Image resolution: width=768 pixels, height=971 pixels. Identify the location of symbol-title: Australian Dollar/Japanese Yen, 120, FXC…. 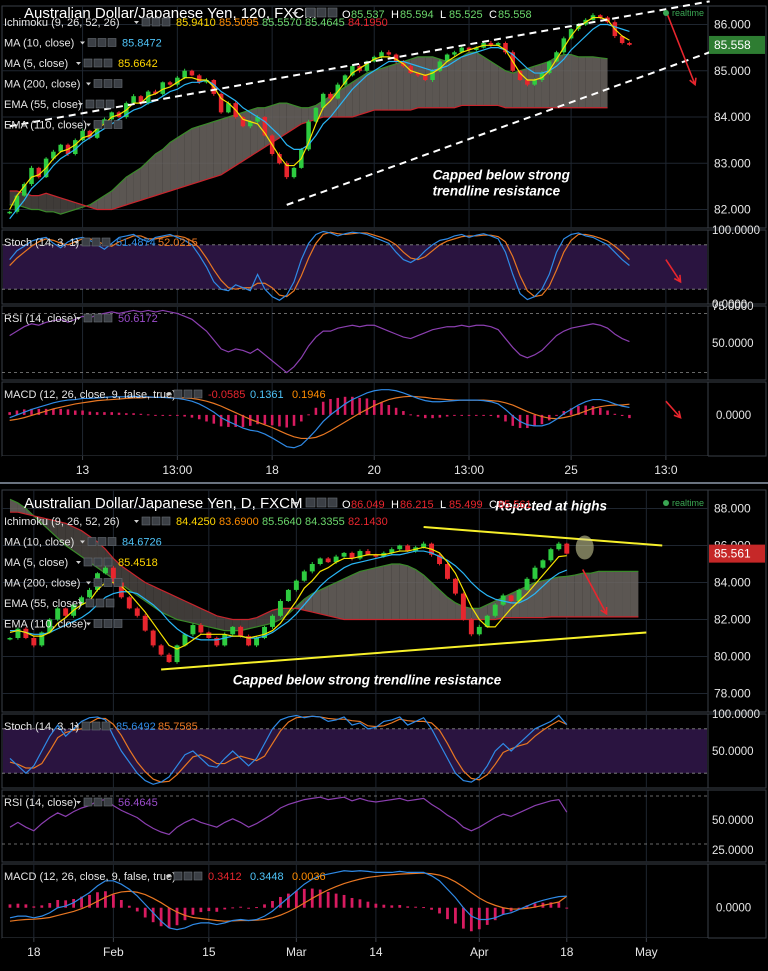
(170, 13).